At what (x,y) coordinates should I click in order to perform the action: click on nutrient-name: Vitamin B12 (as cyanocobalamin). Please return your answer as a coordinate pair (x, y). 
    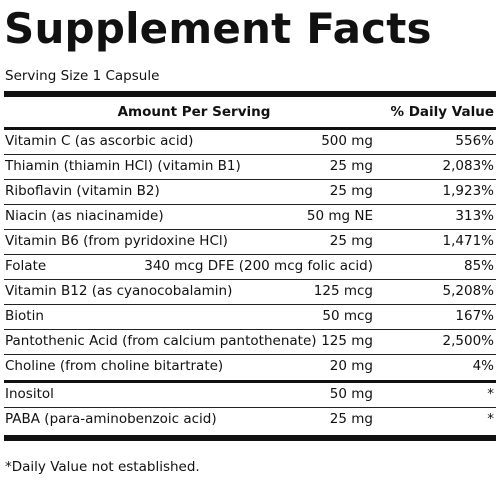
    Looking at the image, I should click on (119, 291).